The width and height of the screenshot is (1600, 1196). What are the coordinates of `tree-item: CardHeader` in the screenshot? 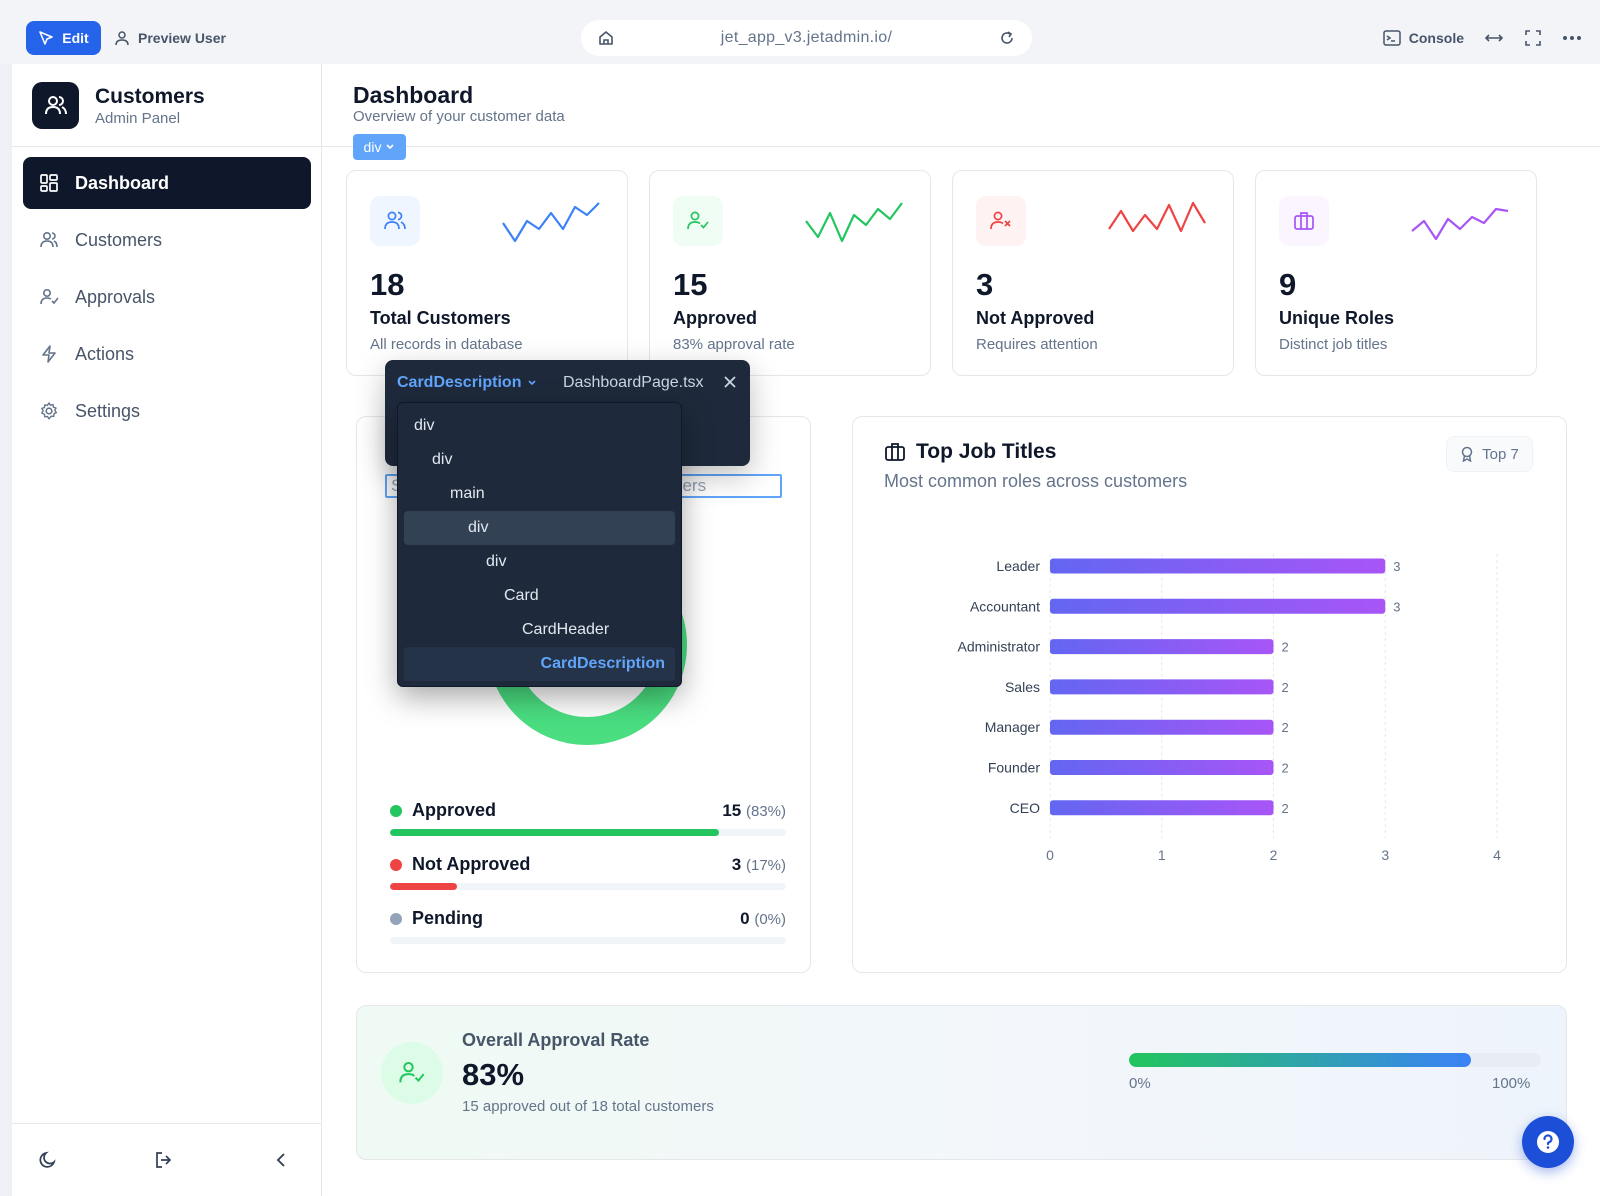 It's located at (539, 630).